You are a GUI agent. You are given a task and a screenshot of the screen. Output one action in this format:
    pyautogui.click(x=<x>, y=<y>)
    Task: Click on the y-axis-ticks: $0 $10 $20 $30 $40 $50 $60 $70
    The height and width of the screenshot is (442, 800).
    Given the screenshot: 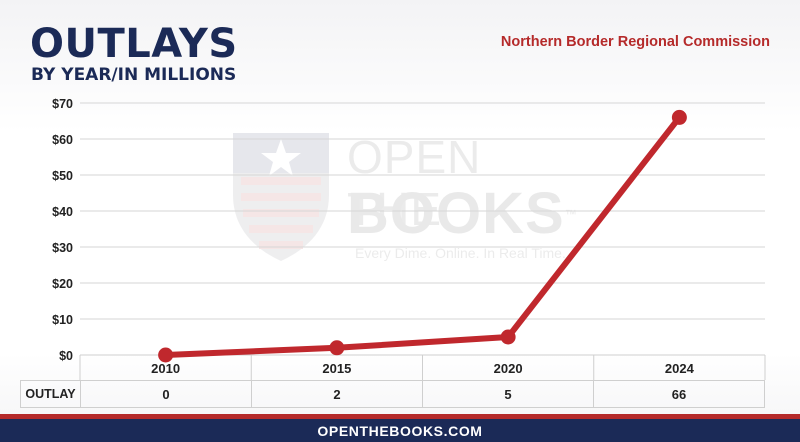 What is the action you would take?
    pyautogui.click(x=62, y=230)
    